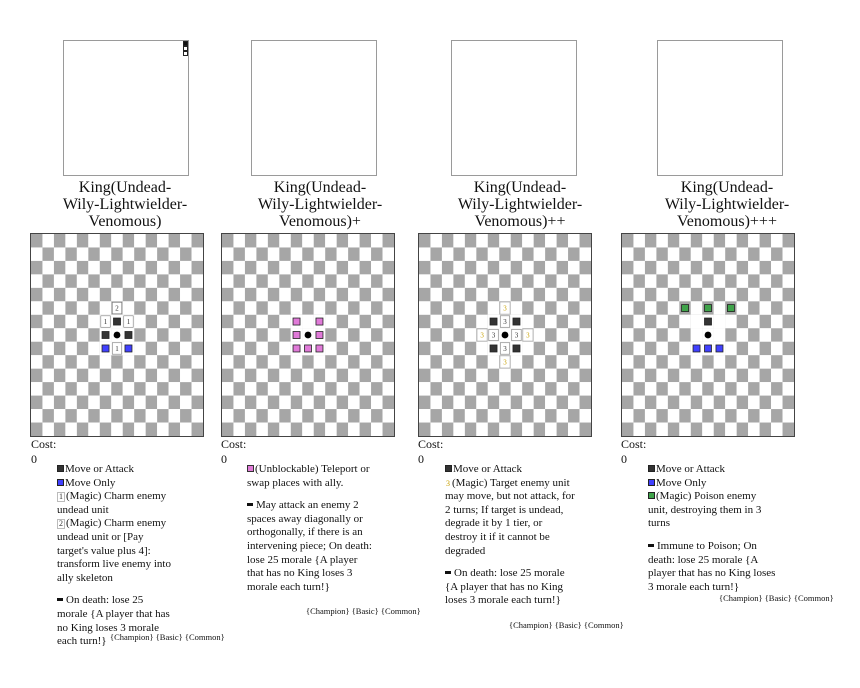  Describe the element at coordinates (234, 451) in the screenshot. I see `unit-cost: Cost: 0` at that location.